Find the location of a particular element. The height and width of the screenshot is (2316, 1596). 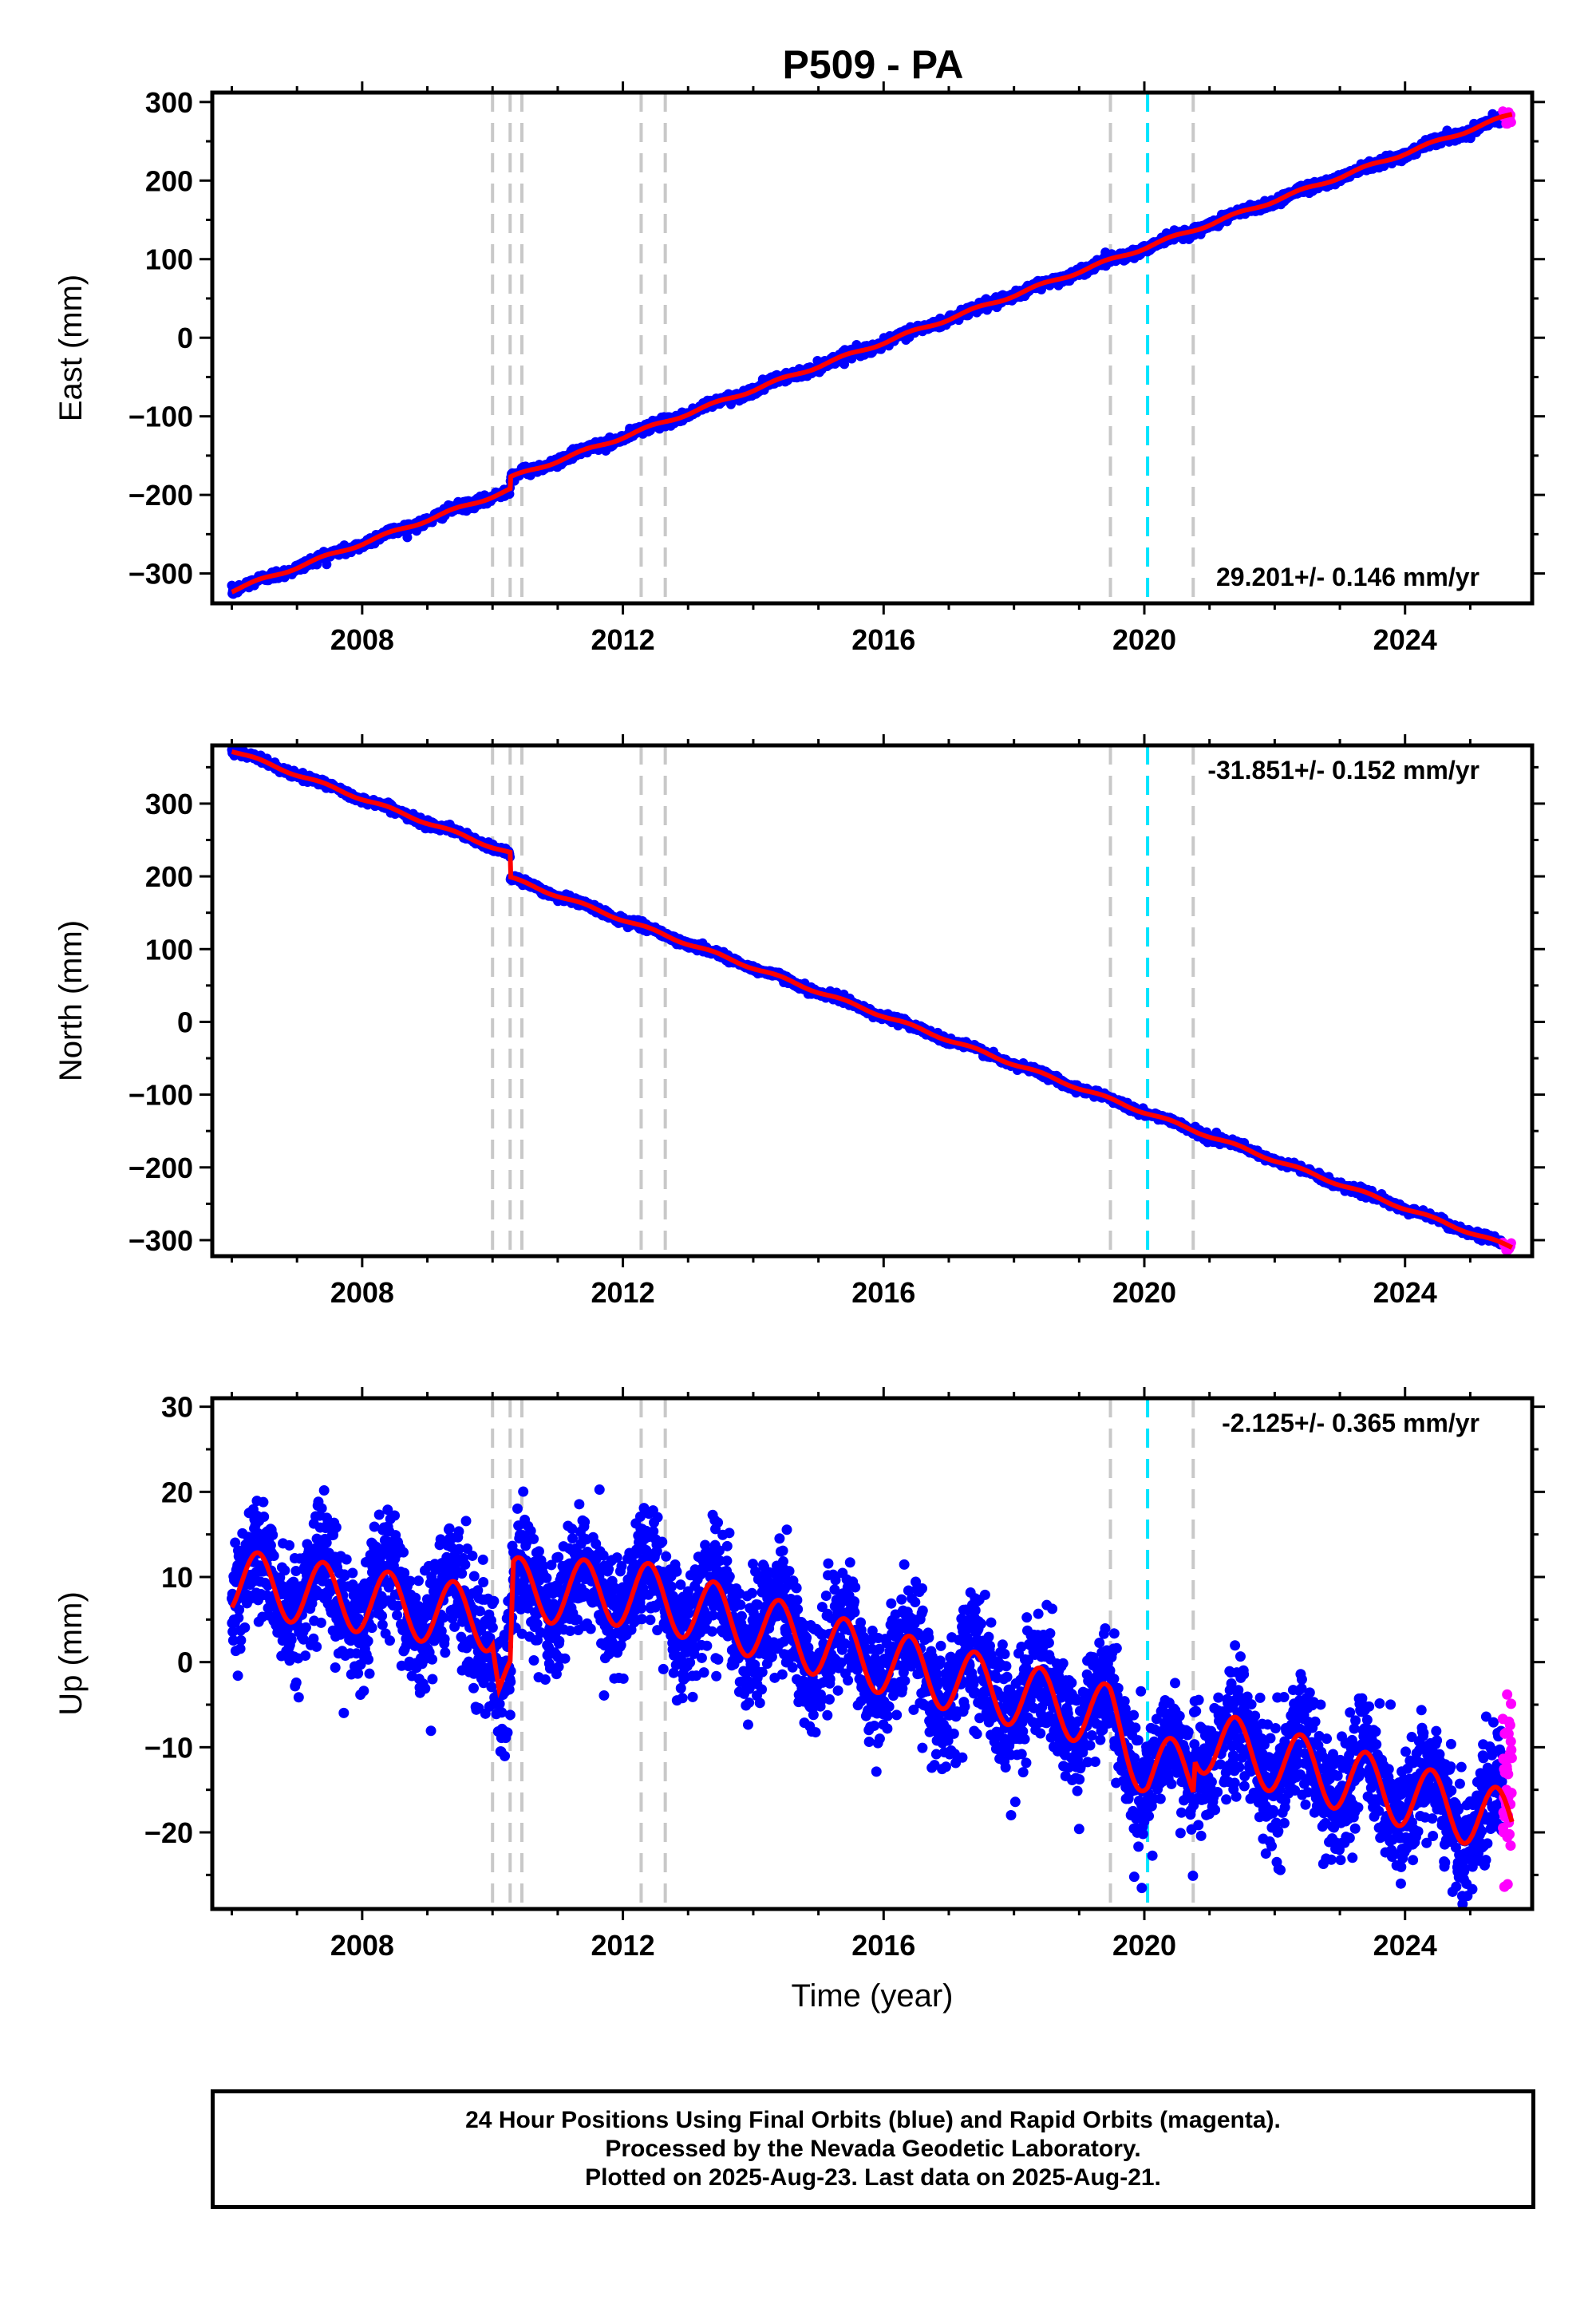

y-tick-label: −200 is located at coordinates (160, 495).